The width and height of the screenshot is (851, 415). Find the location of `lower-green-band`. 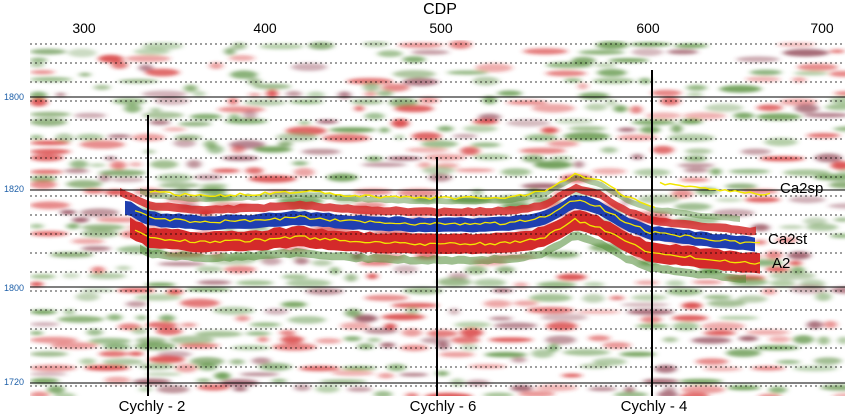

lower-green-band is located at coordinates (443, 257).